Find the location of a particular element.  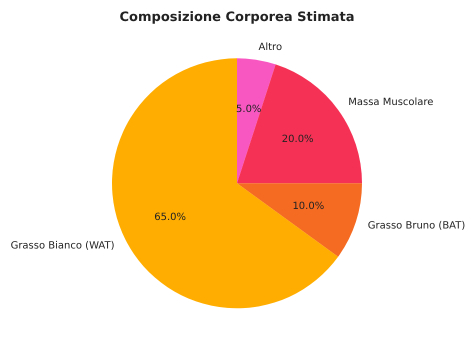

slice-label: Grasso Bruno (BAT) is located at coordinates (417, 226).